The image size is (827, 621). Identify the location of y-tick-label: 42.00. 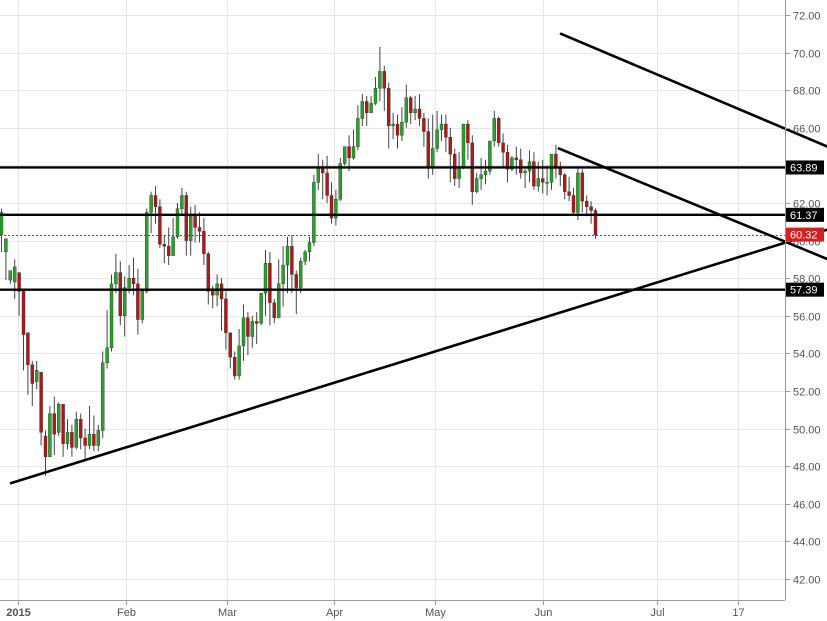
(807, 581).